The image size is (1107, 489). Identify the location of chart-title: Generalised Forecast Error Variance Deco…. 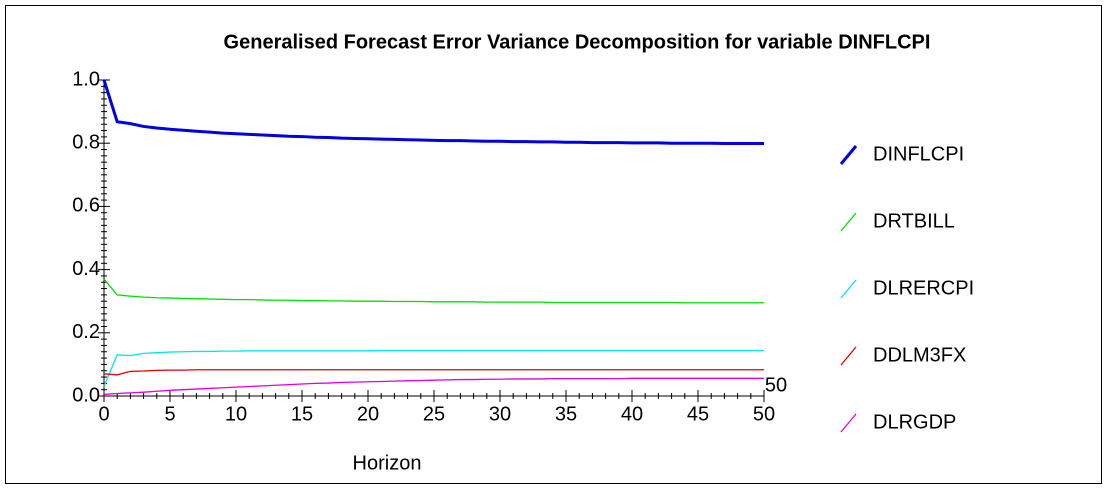
(577, 42).